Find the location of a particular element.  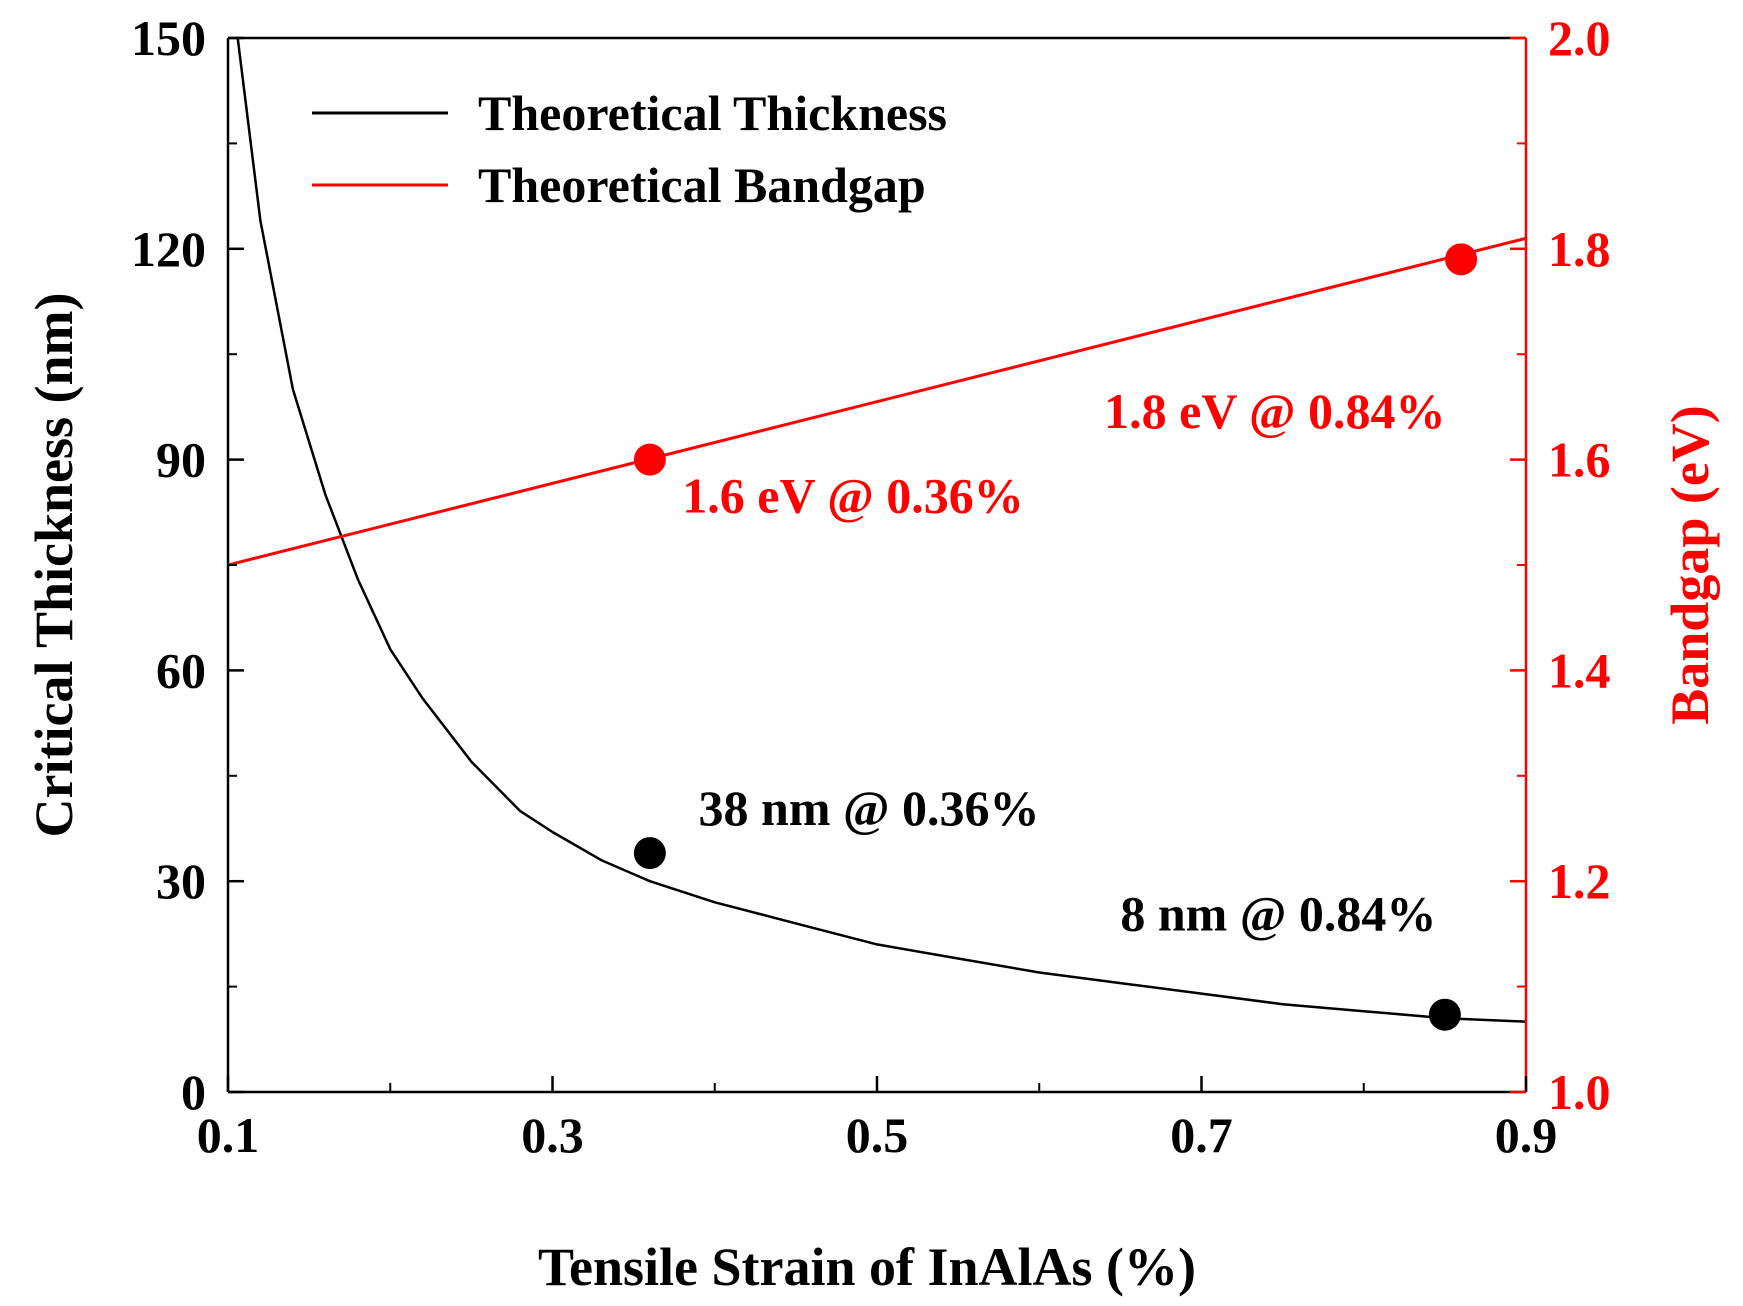

y-left-tick-label: 30 is located at coordinates (181, 881).